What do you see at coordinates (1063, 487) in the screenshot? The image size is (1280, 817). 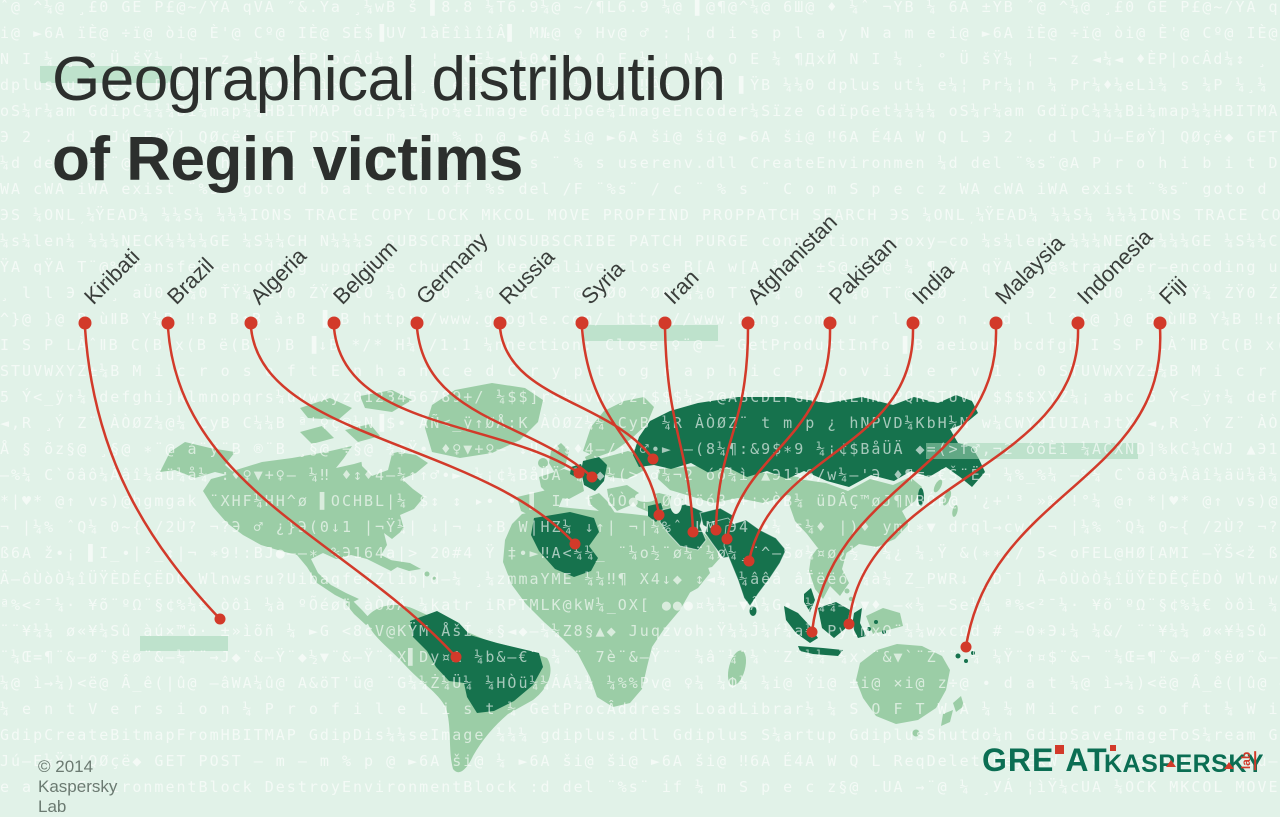 I see `connector-line-fiji` at bounding box center [1063, 487].